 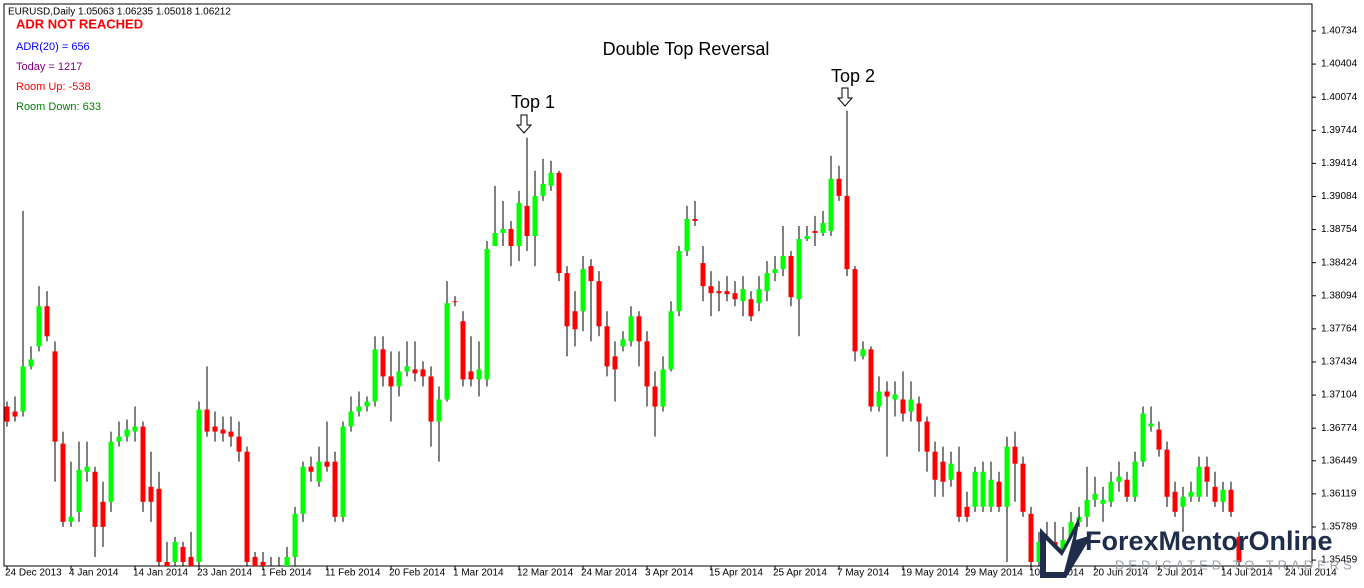 I want to click on y-tick-label: 1.36774, so click(x=1339, y=428).